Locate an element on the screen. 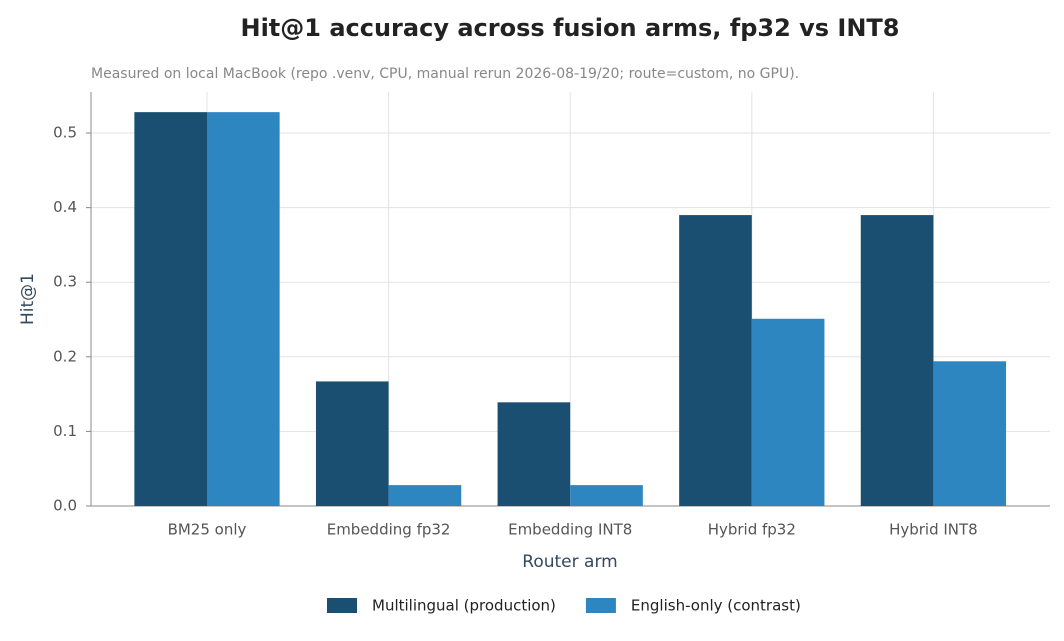 Image resolution: width=1064 pixels, height=641 pixels. y-tick-label: 0.5 is located at coordinates (65, 133).